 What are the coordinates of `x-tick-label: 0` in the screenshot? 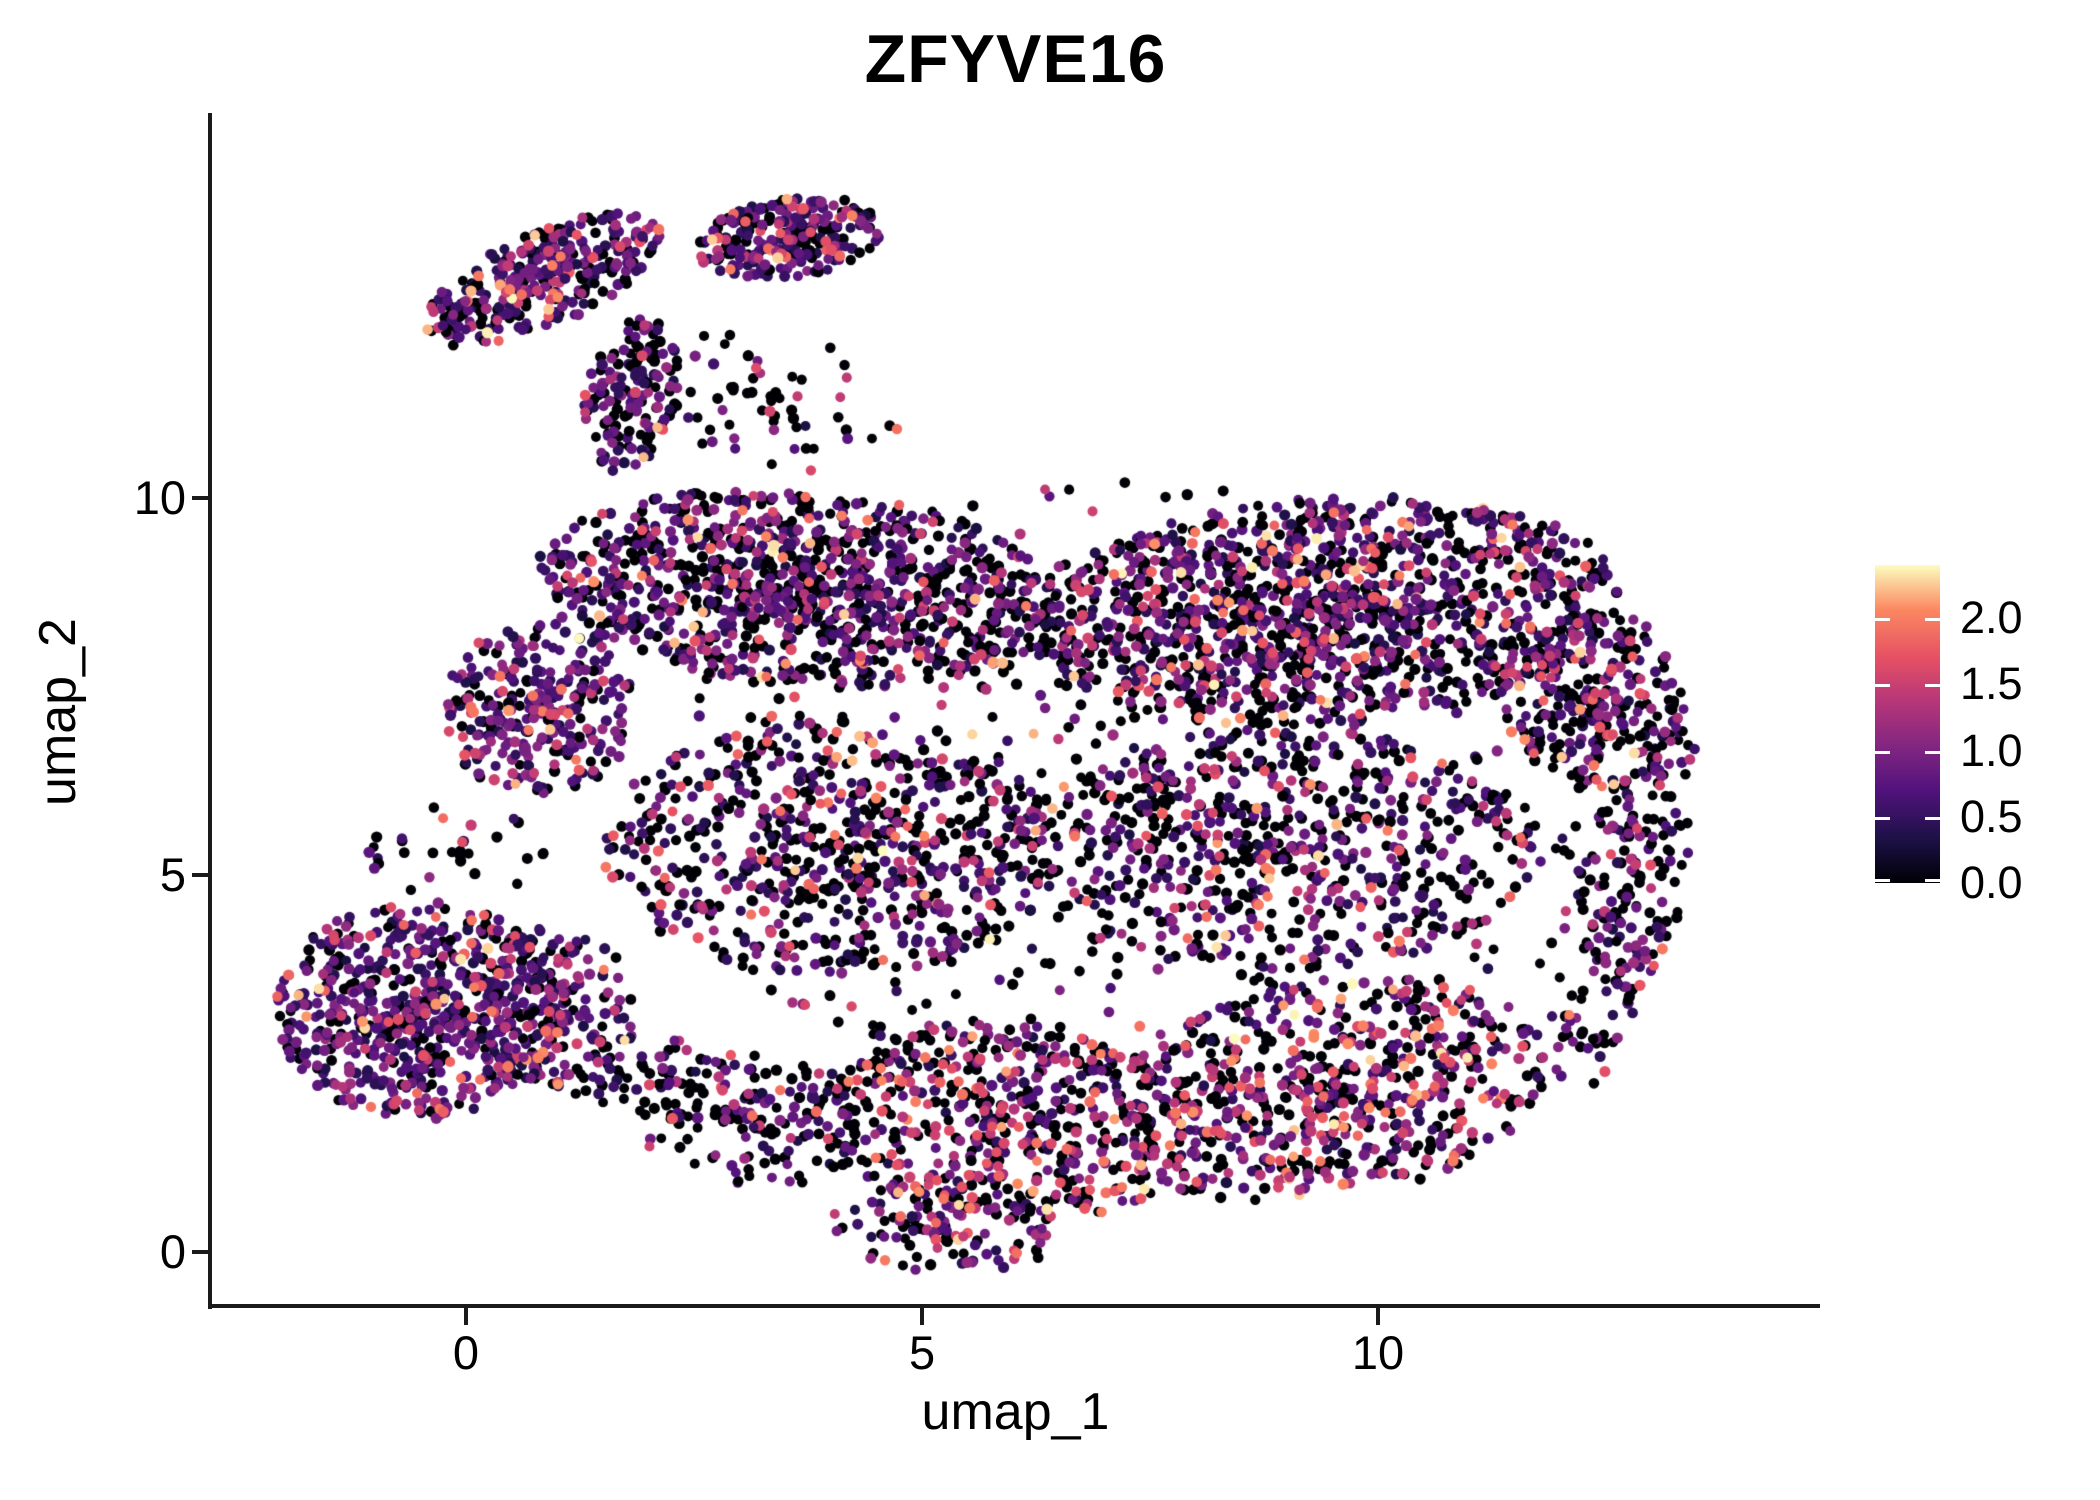 It's located at (466, 1352).